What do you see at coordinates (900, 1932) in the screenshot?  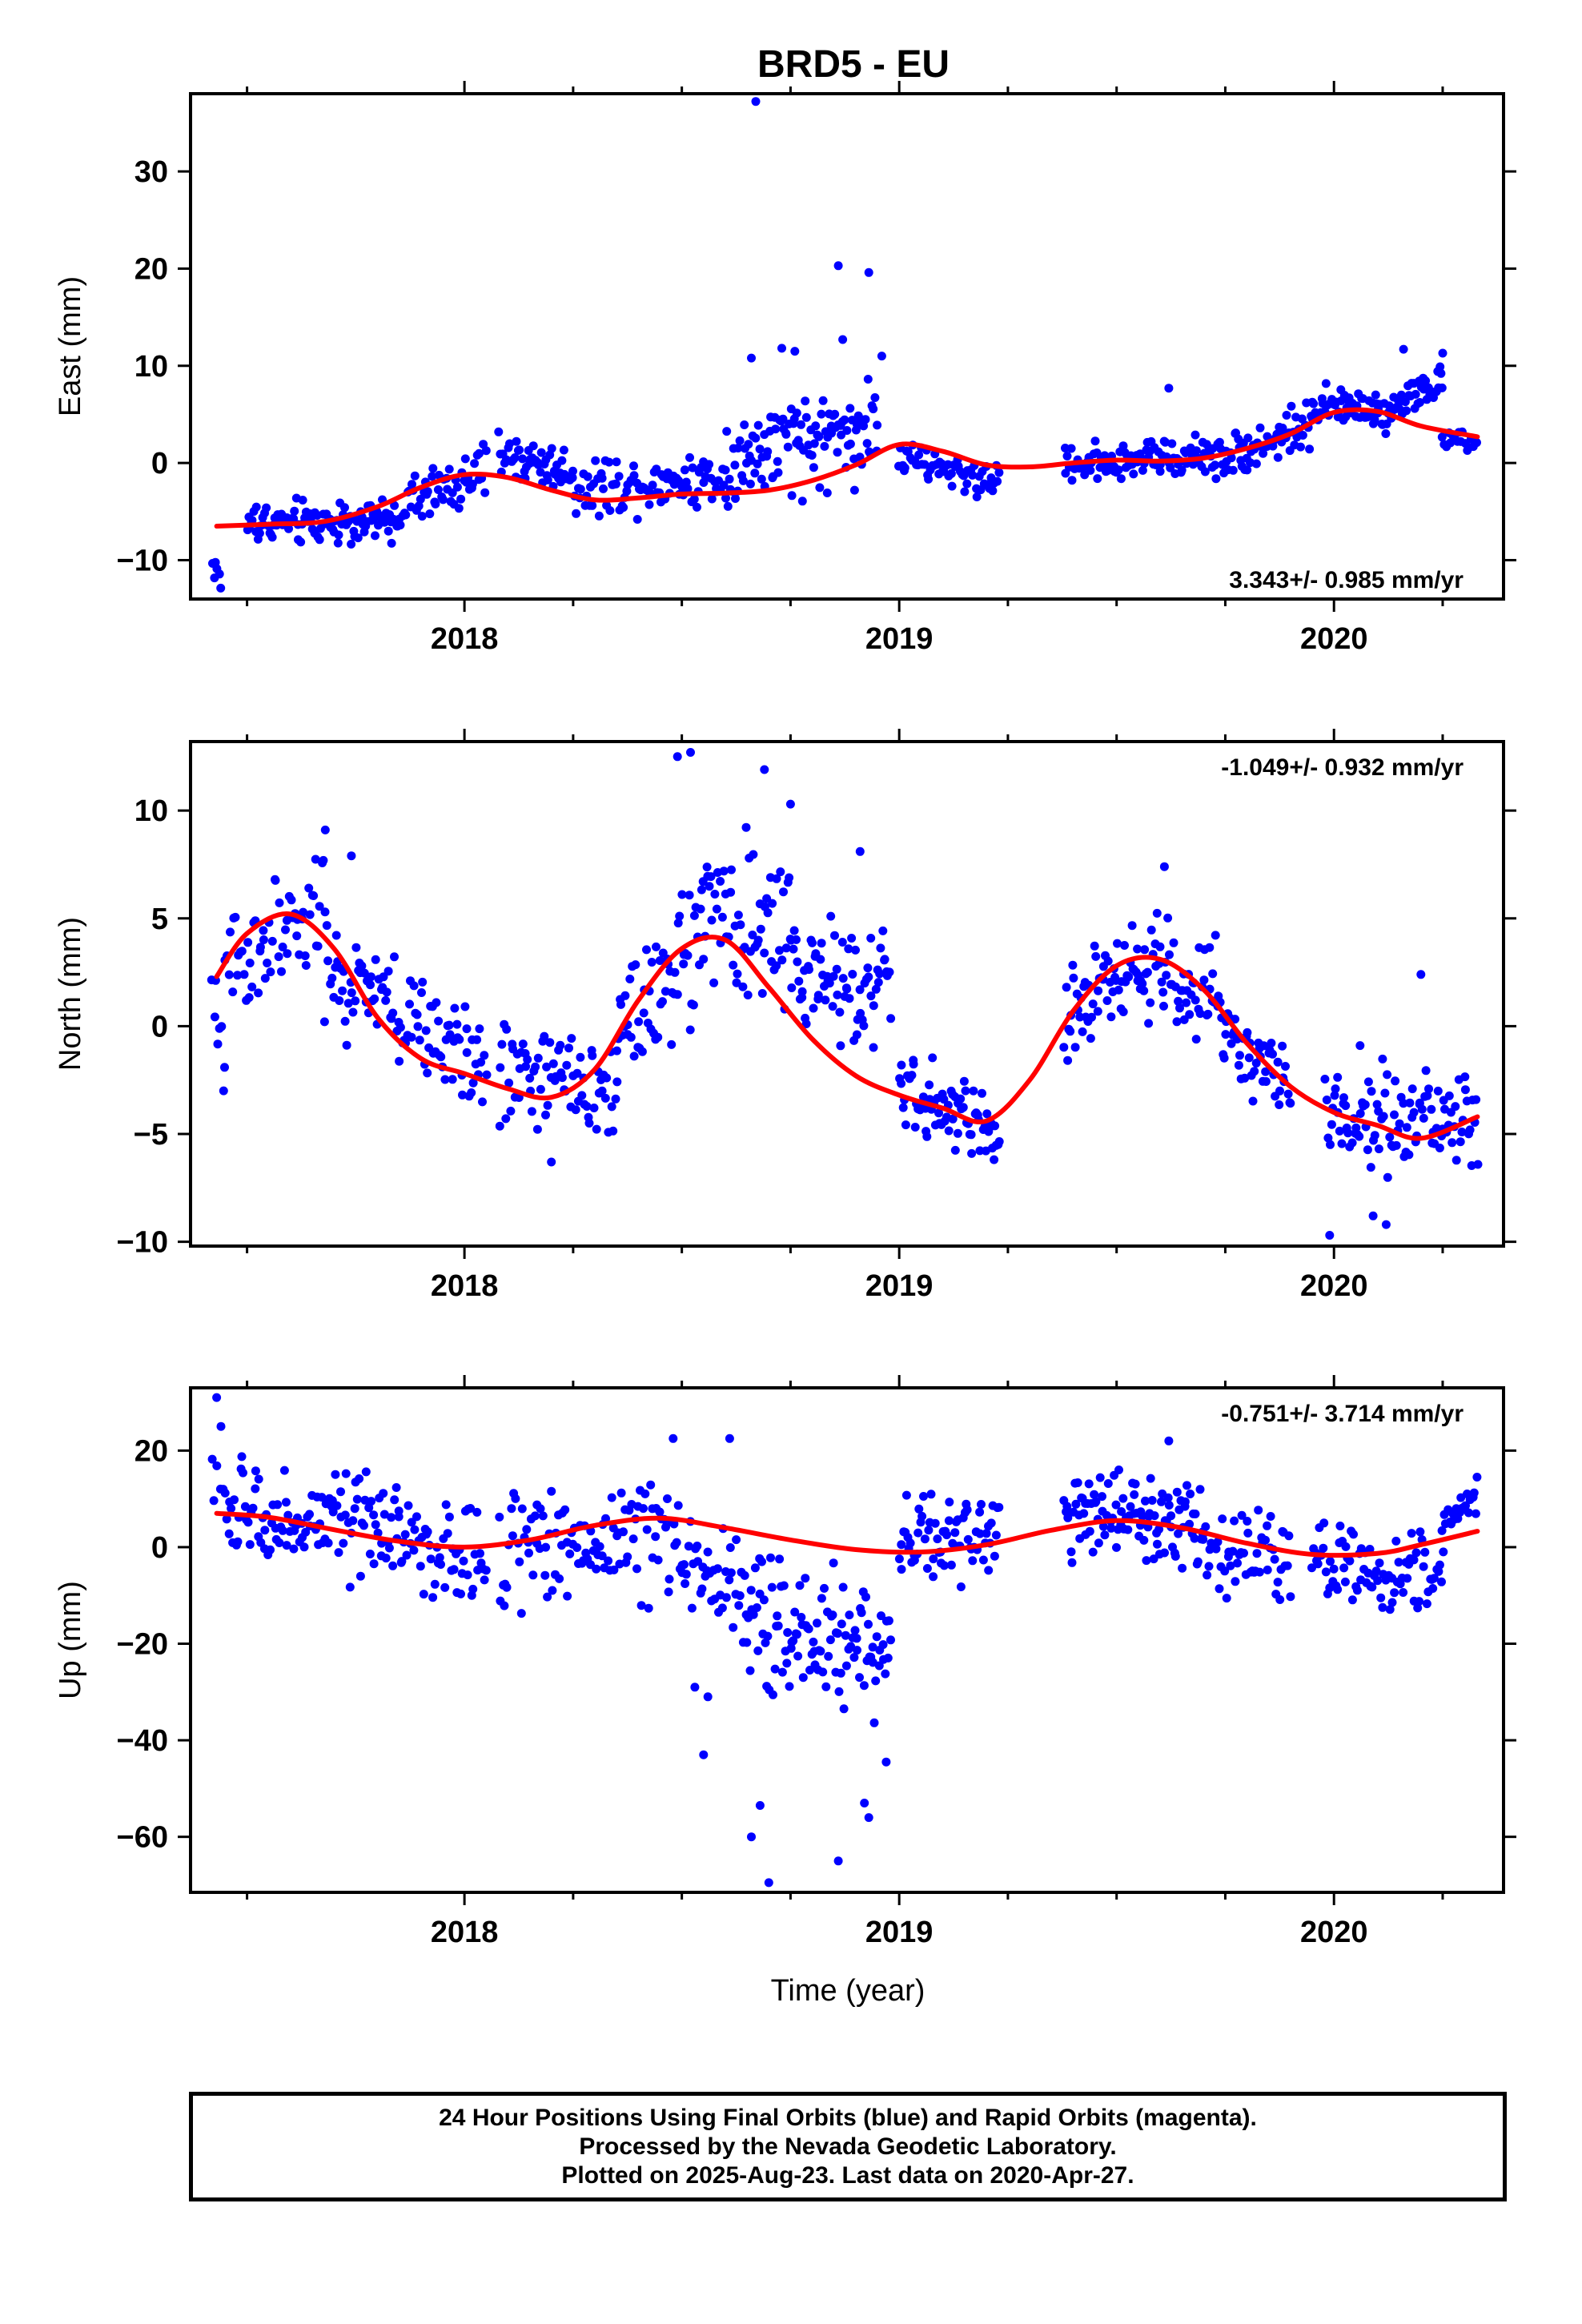 I see `up-x-tick-label: 2019` at bounding box center [900, 1932].